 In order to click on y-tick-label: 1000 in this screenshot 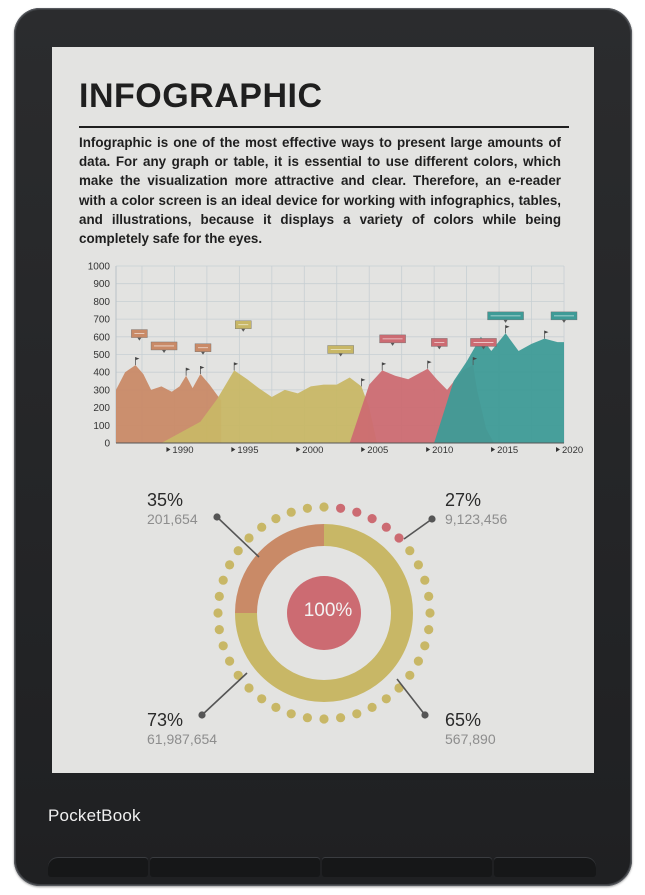, I will do `click(99, 267)`.